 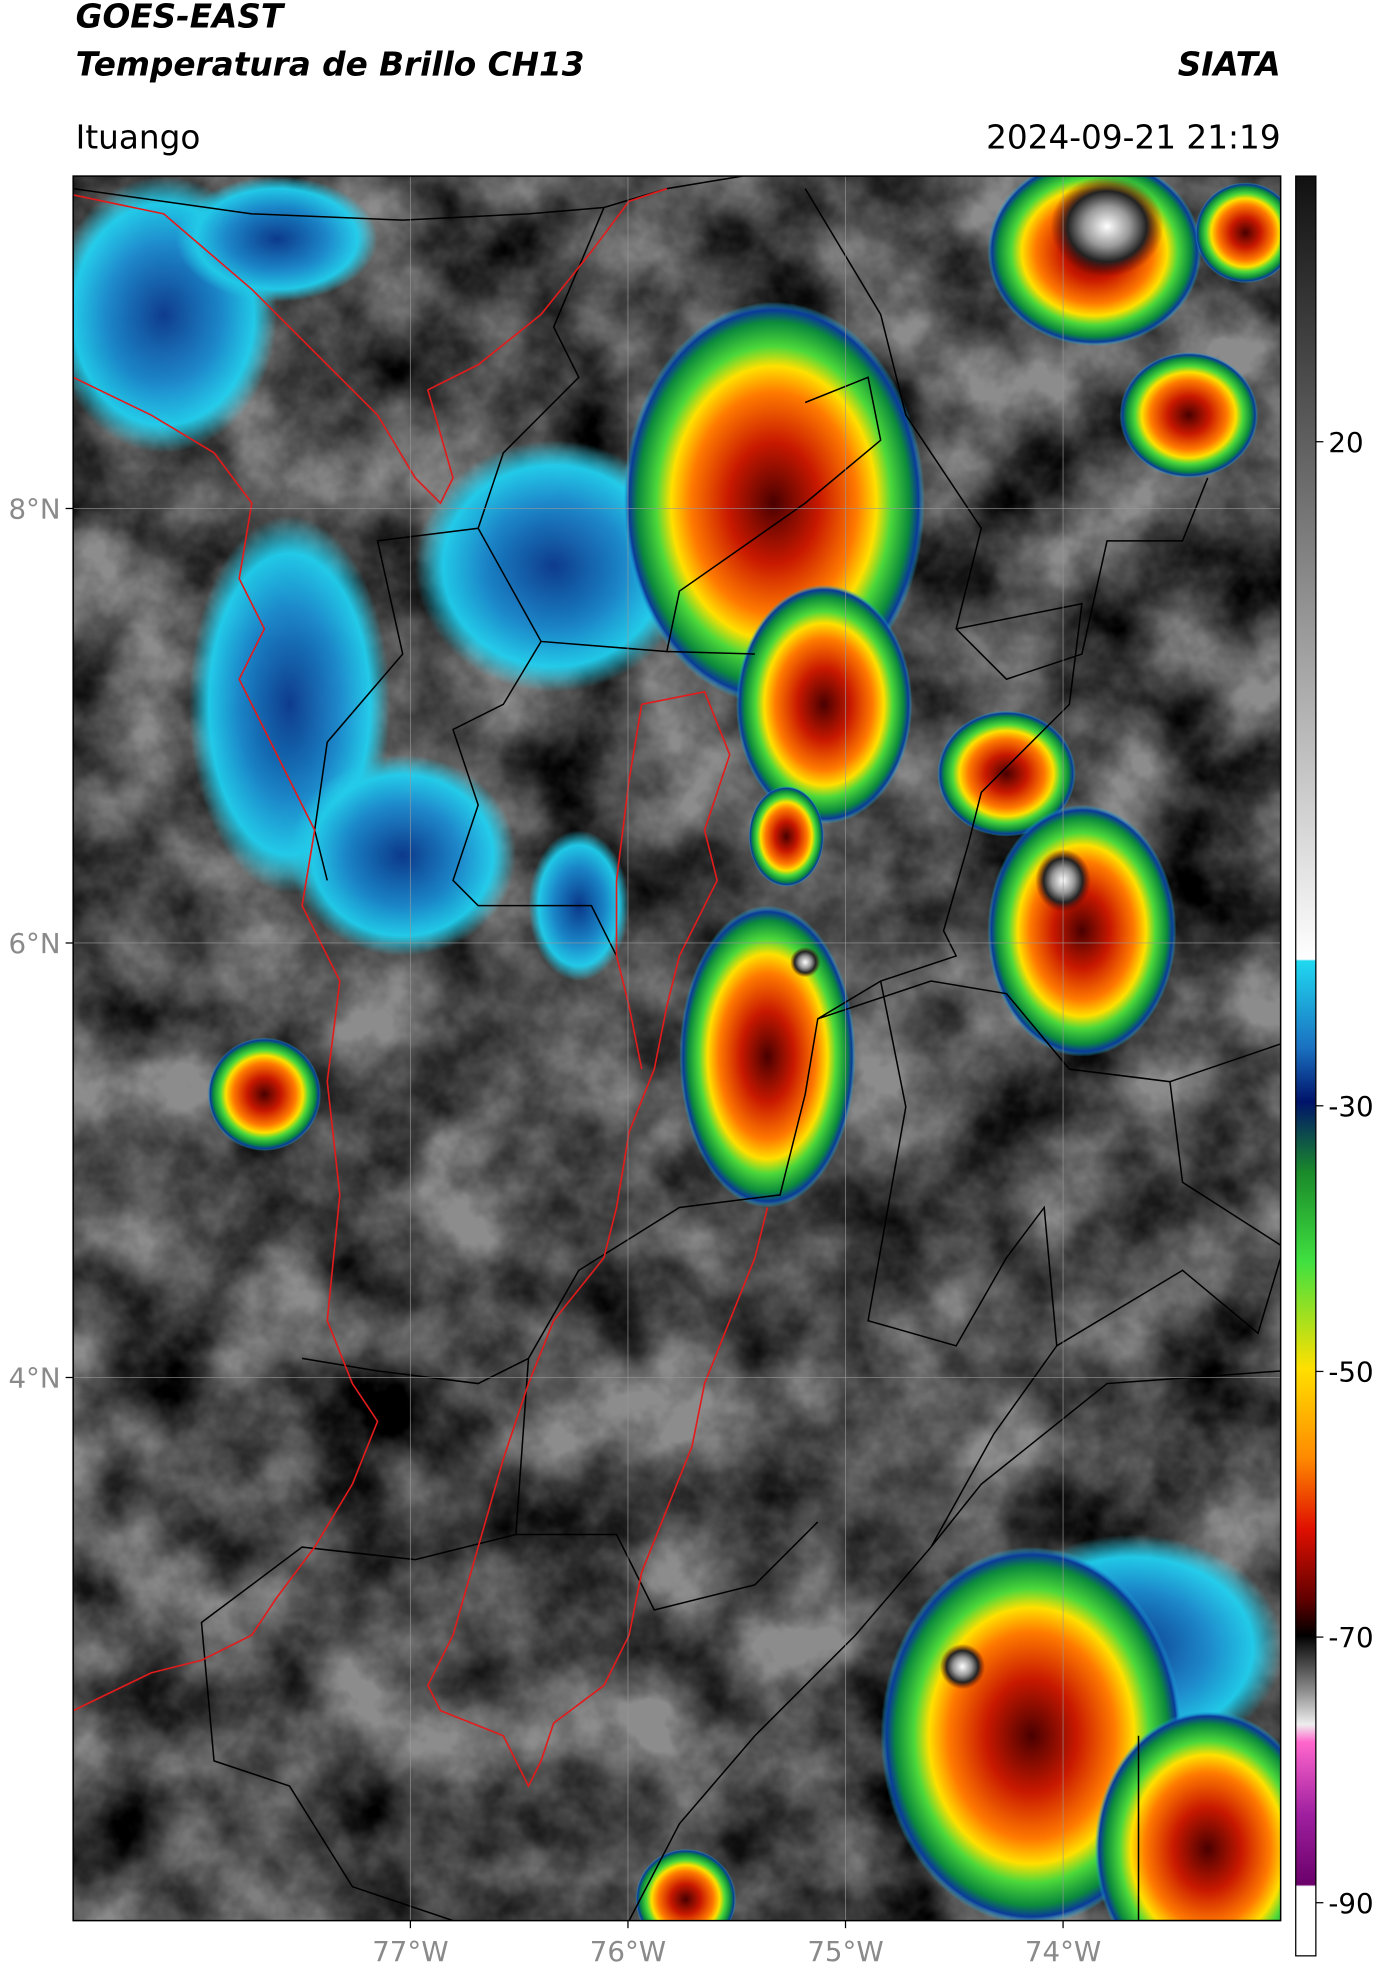 What do you see at coordinates (410, 1951) in the screenshot?
I see `lon-tick-label: 77°W` at bounding box center [410, 1951].